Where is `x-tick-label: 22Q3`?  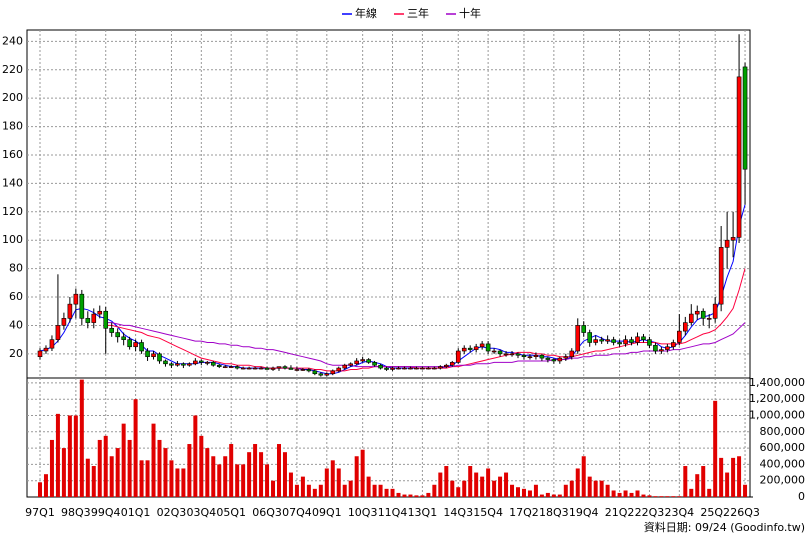 x-tick-label: 22Q3 is located at coordinates (650, 512).